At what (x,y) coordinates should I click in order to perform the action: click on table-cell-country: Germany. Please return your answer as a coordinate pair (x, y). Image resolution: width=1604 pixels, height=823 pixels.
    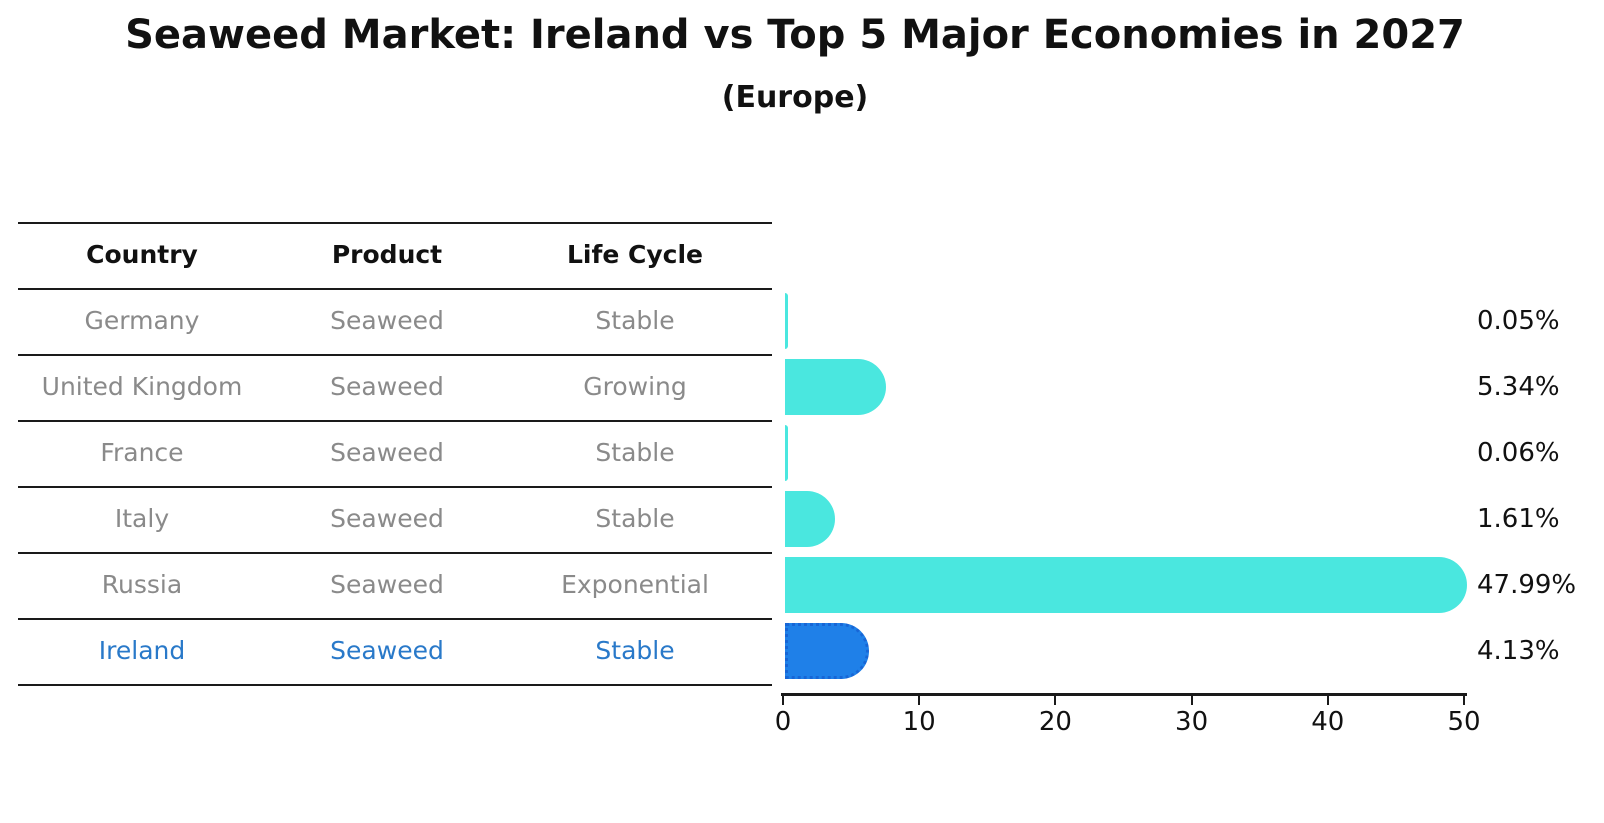
    Looking at the image, I should click on (142, 320).